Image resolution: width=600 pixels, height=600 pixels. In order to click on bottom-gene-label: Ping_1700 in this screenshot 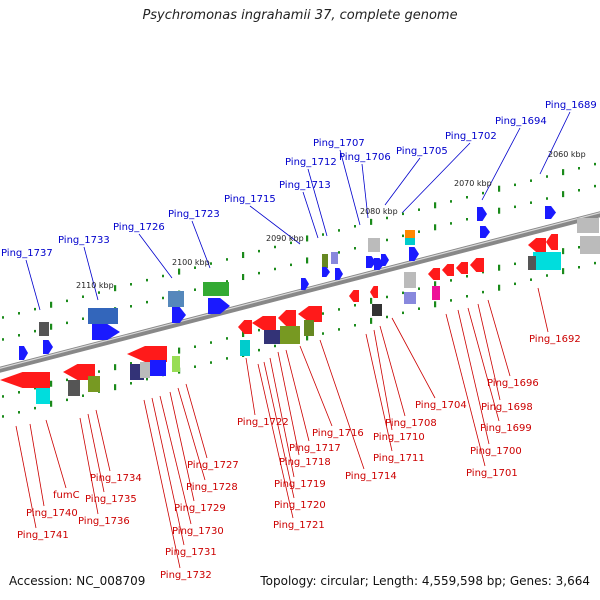, I will do `click(496, 451)`.